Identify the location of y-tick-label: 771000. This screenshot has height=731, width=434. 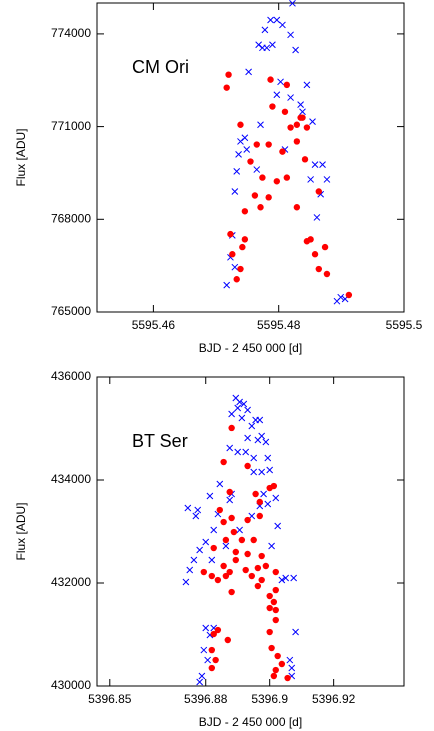
(71, 126).